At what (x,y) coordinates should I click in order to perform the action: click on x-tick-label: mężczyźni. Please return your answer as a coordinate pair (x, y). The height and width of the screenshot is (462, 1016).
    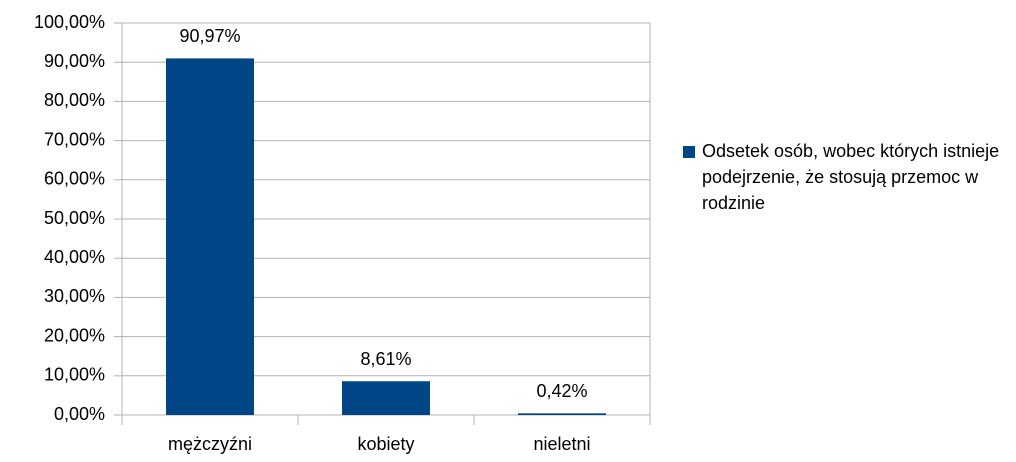
    Looking at the image, I should click on (210, 444).